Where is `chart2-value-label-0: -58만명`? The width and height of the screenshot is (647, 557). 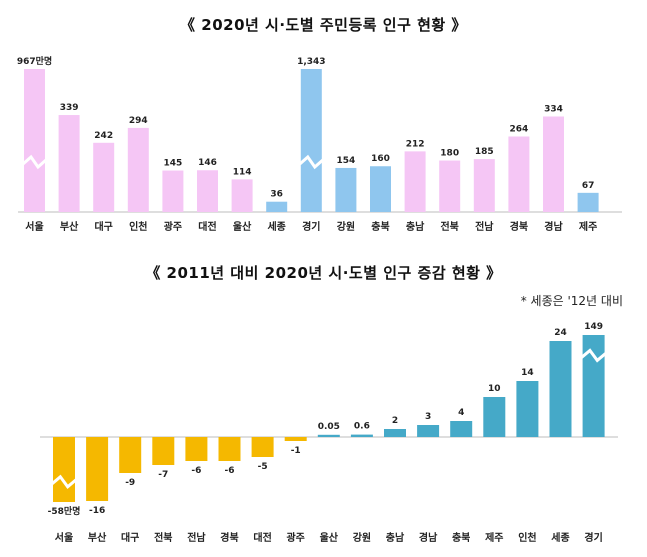 chart2-value-label-0: -58만명 is located at coordinates (64, 511).